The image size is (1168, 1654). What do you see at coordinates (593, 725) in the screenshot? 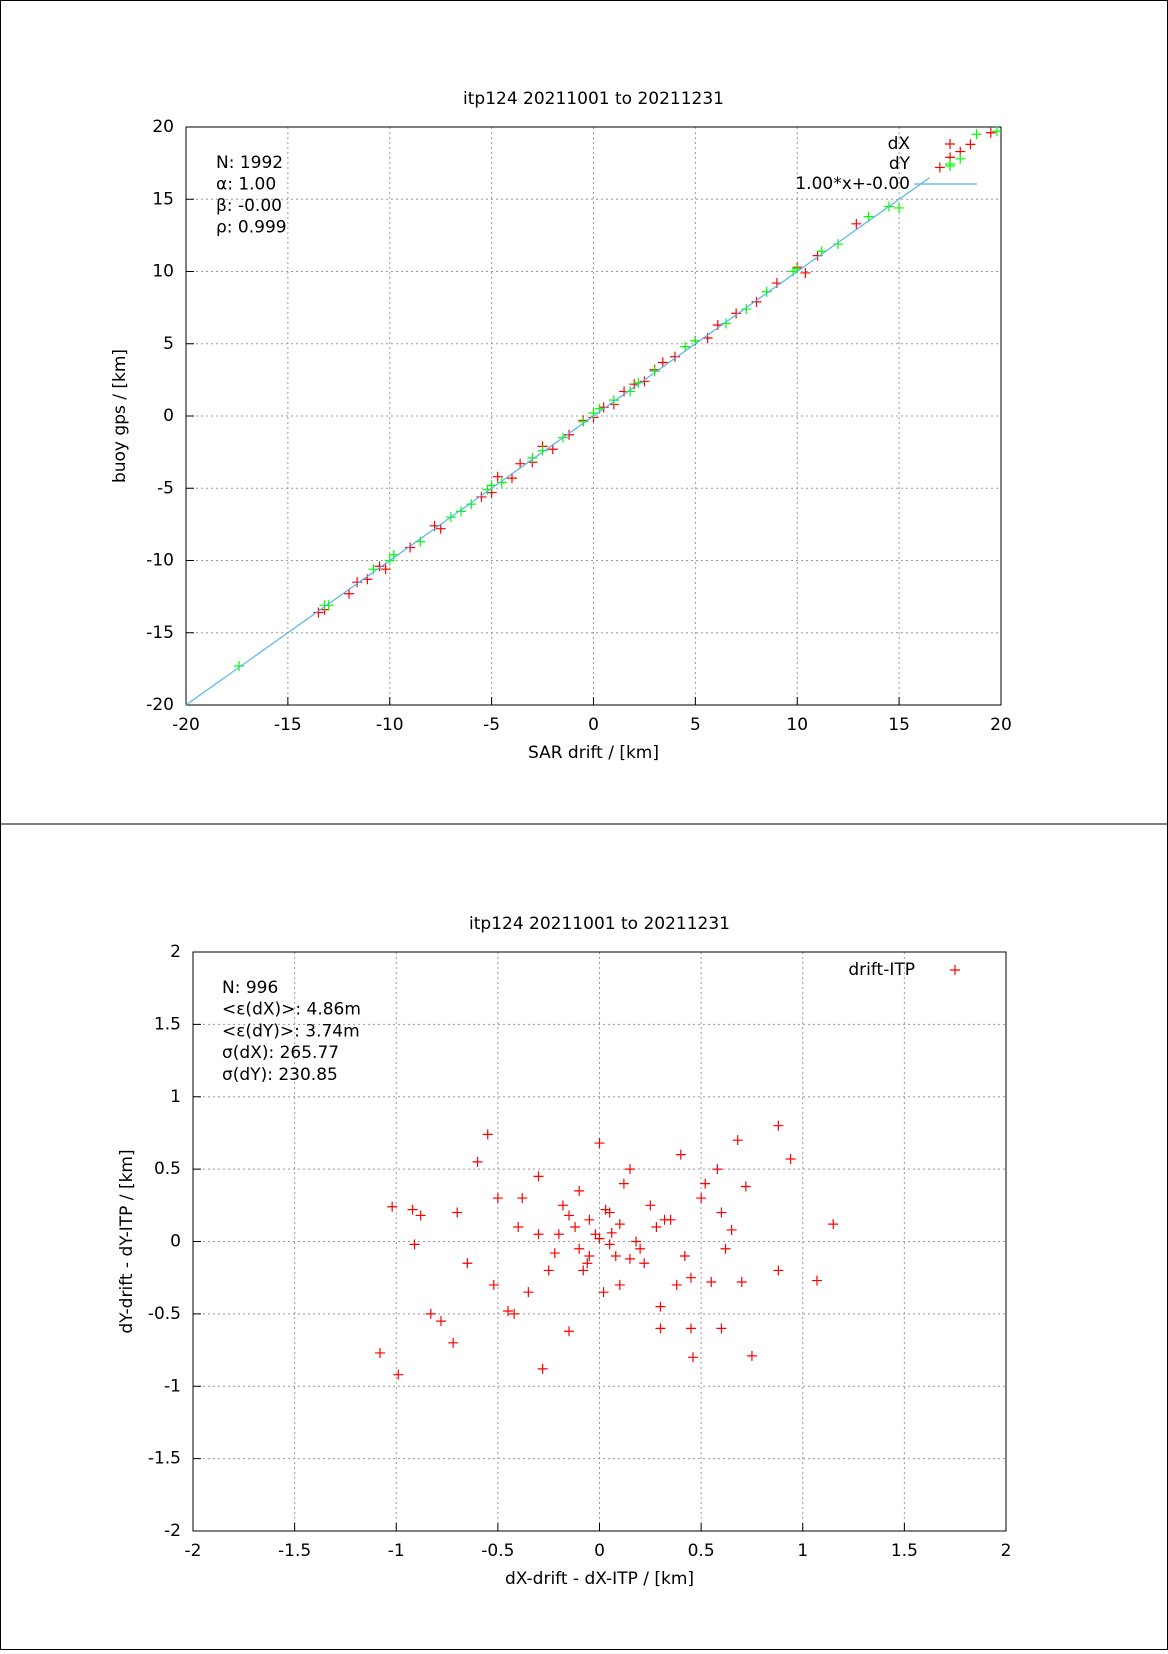
I see `x-tick-label: 0` at bounding box center [593, 725].